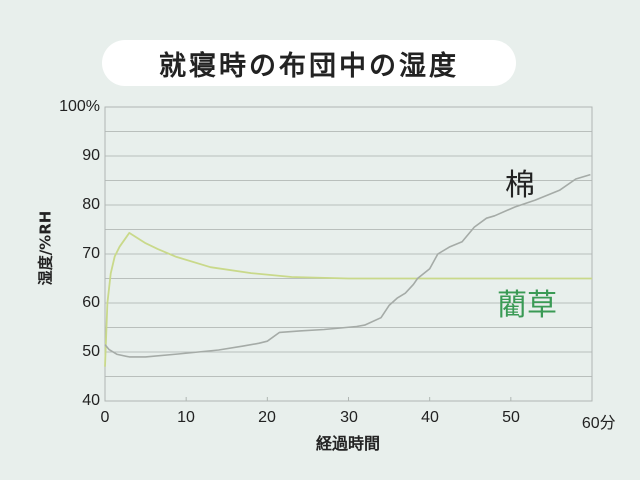  What do you see at coordinates (91, 351) in the screenshot?
I see `y-tick: 50` at bounding box center [91, 351].